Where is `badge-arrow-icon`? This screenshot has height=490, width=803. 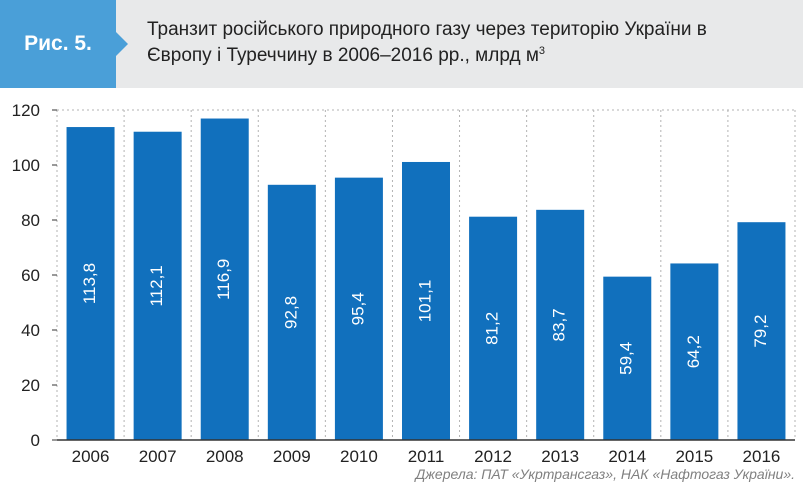 badge-arrow-icon is located at coordinates (122, 44).